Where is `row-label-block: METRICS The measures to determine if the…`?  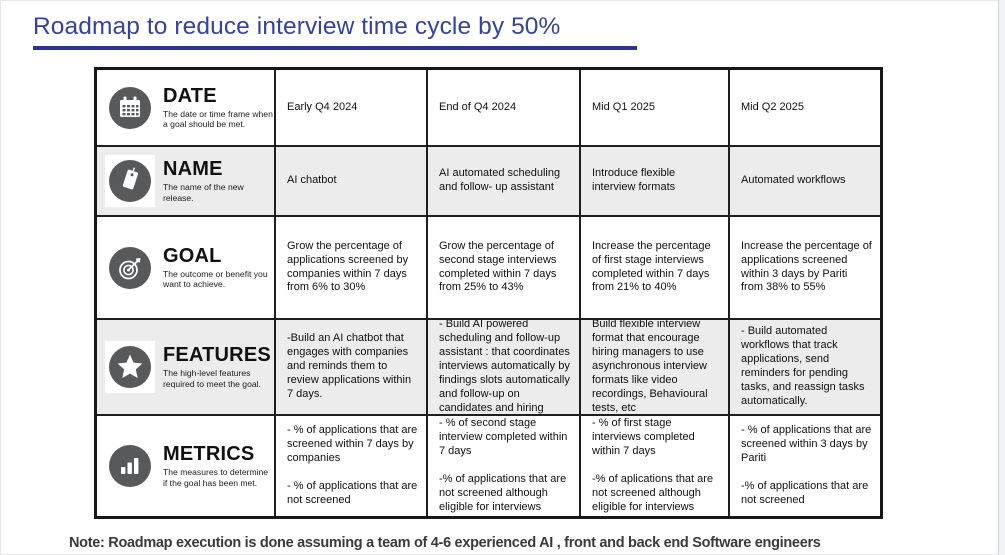 row-label-block: METRICS The measures to determine if the… is located at coordinates (218, 466).